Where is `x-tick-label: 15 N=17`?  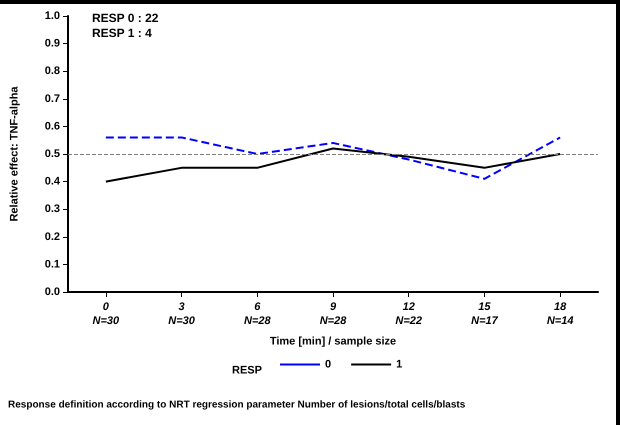
x-tick-label: 15 N=17 is located at coordinates (485, 314).